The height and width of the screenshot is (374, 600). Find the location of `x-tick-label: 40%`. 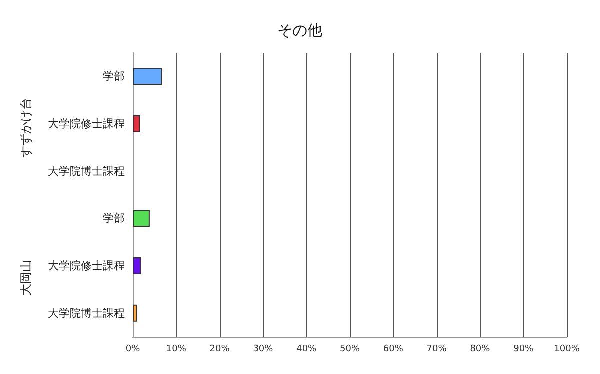

x-tick-label: 40% is located at coordinates (307, 349).